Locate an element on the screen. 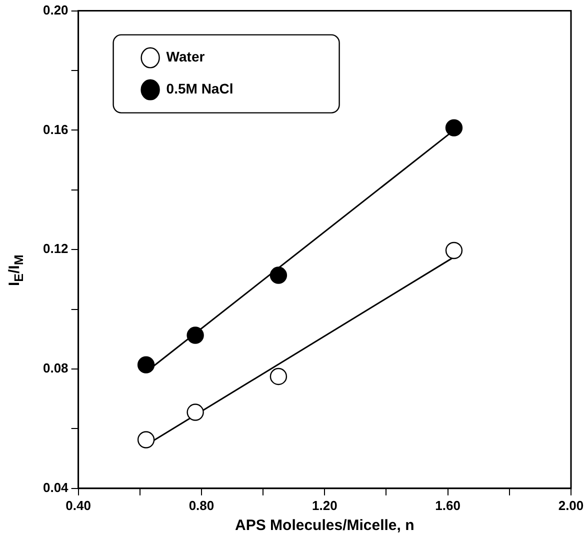 The image size is (587, 535). y-tick-label: 0.04 is located at coordinates (56, 487).